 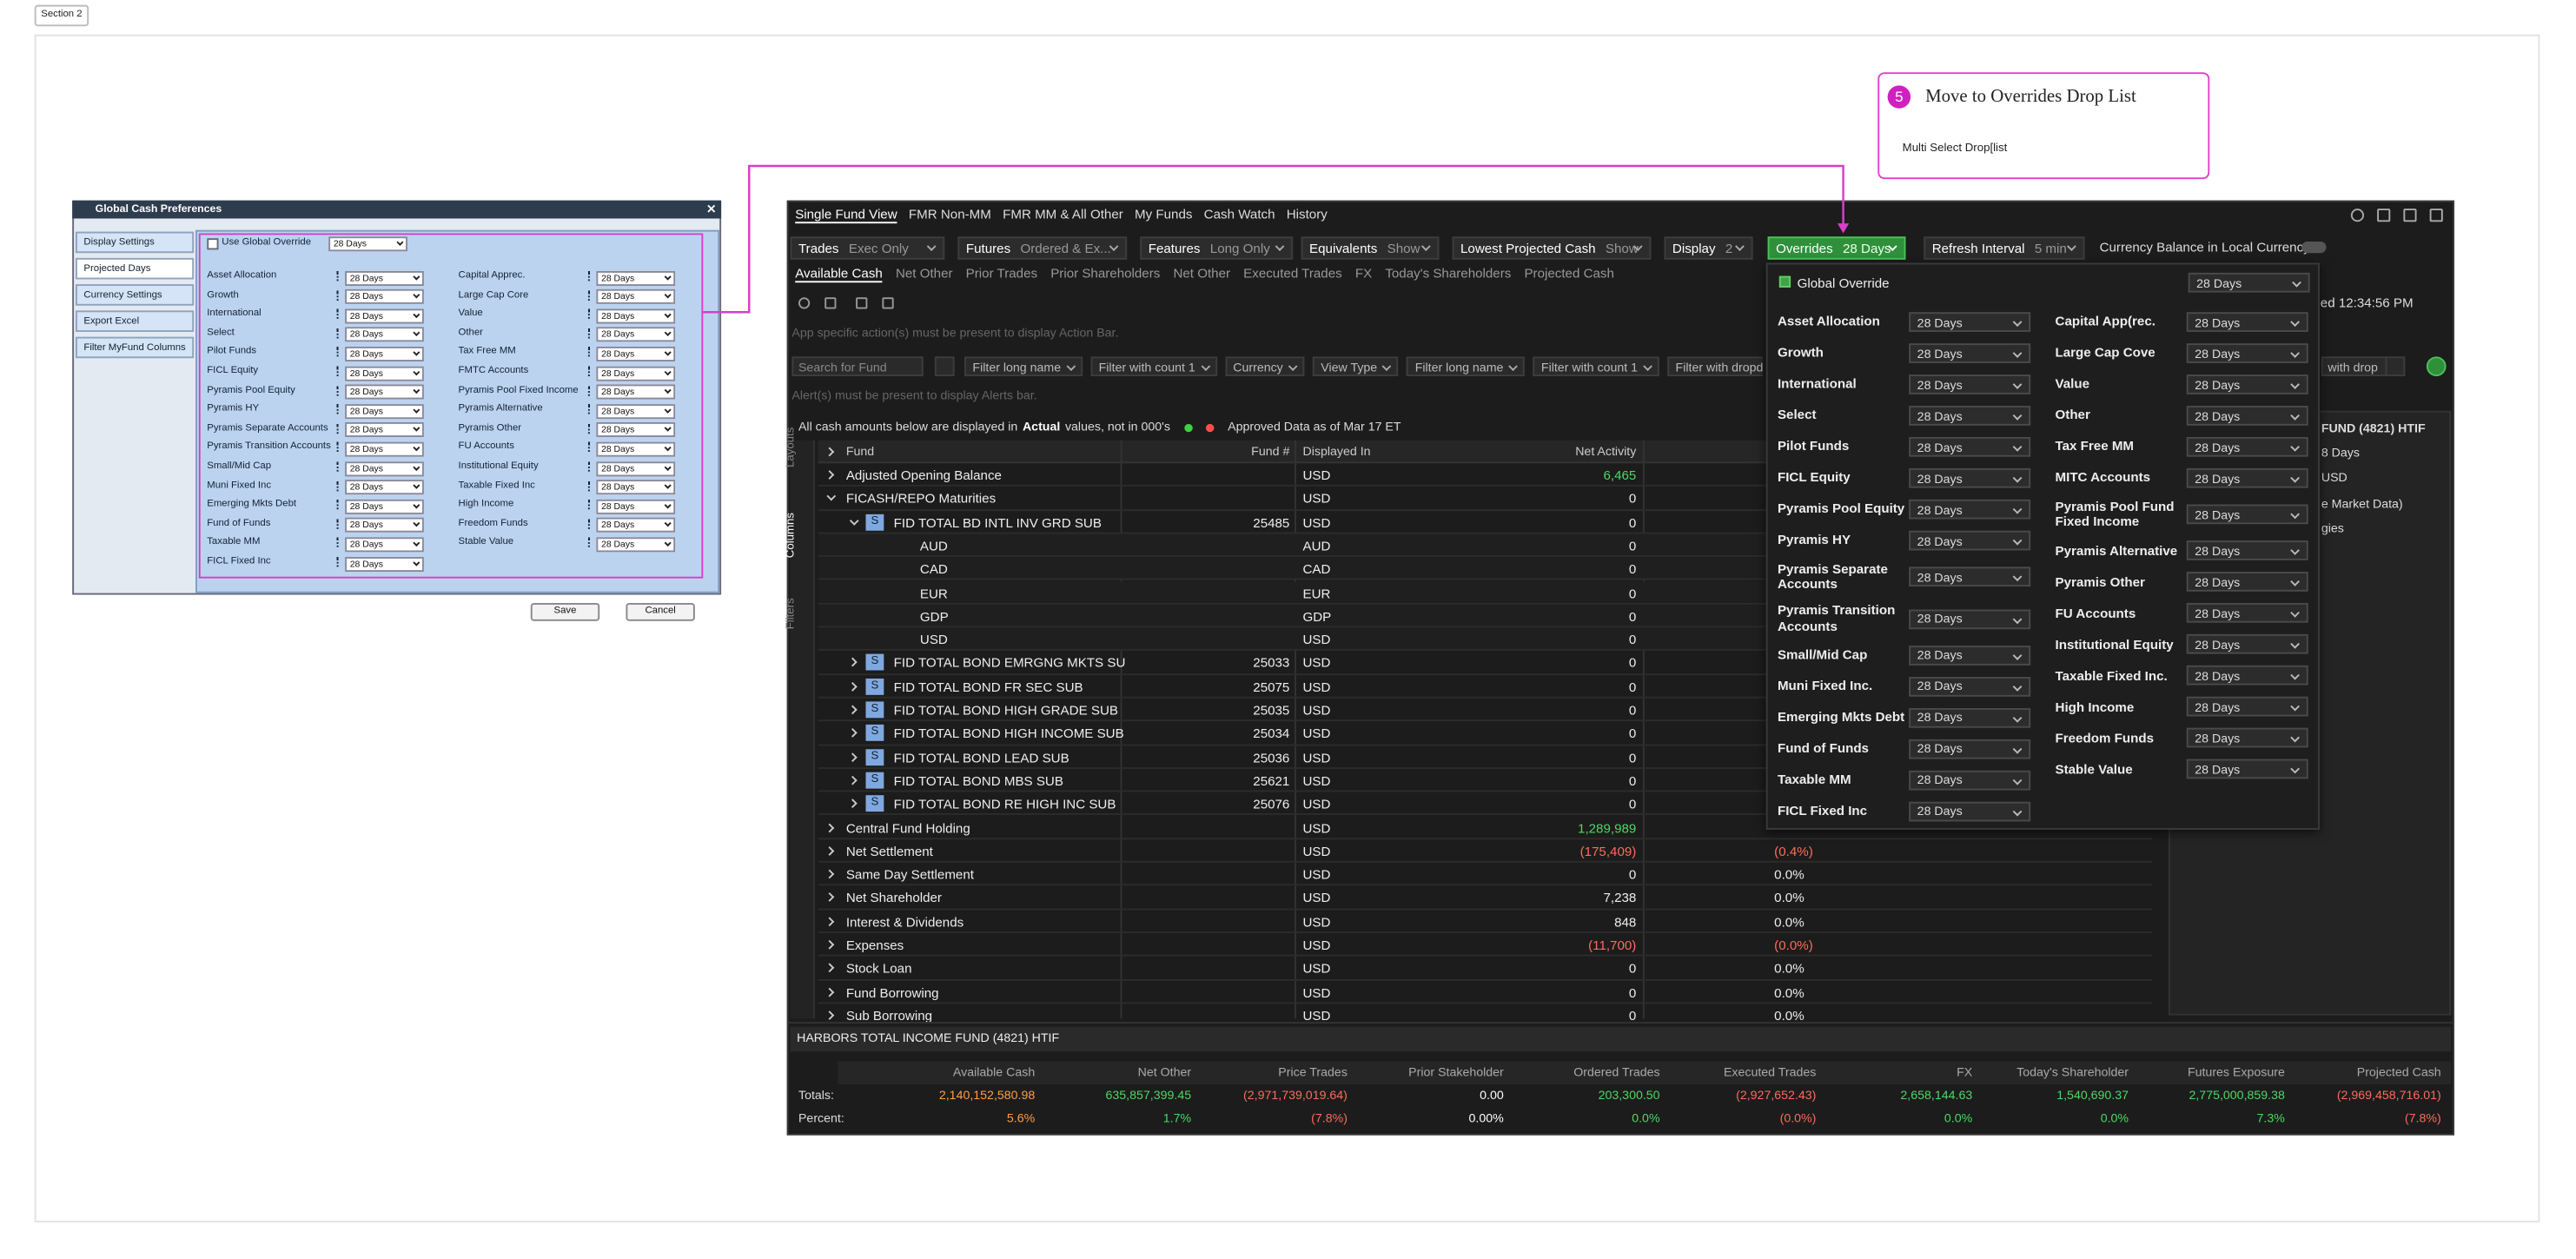 I want to click on subtab: Today's Shareholders, so click(x=1448, y=274).